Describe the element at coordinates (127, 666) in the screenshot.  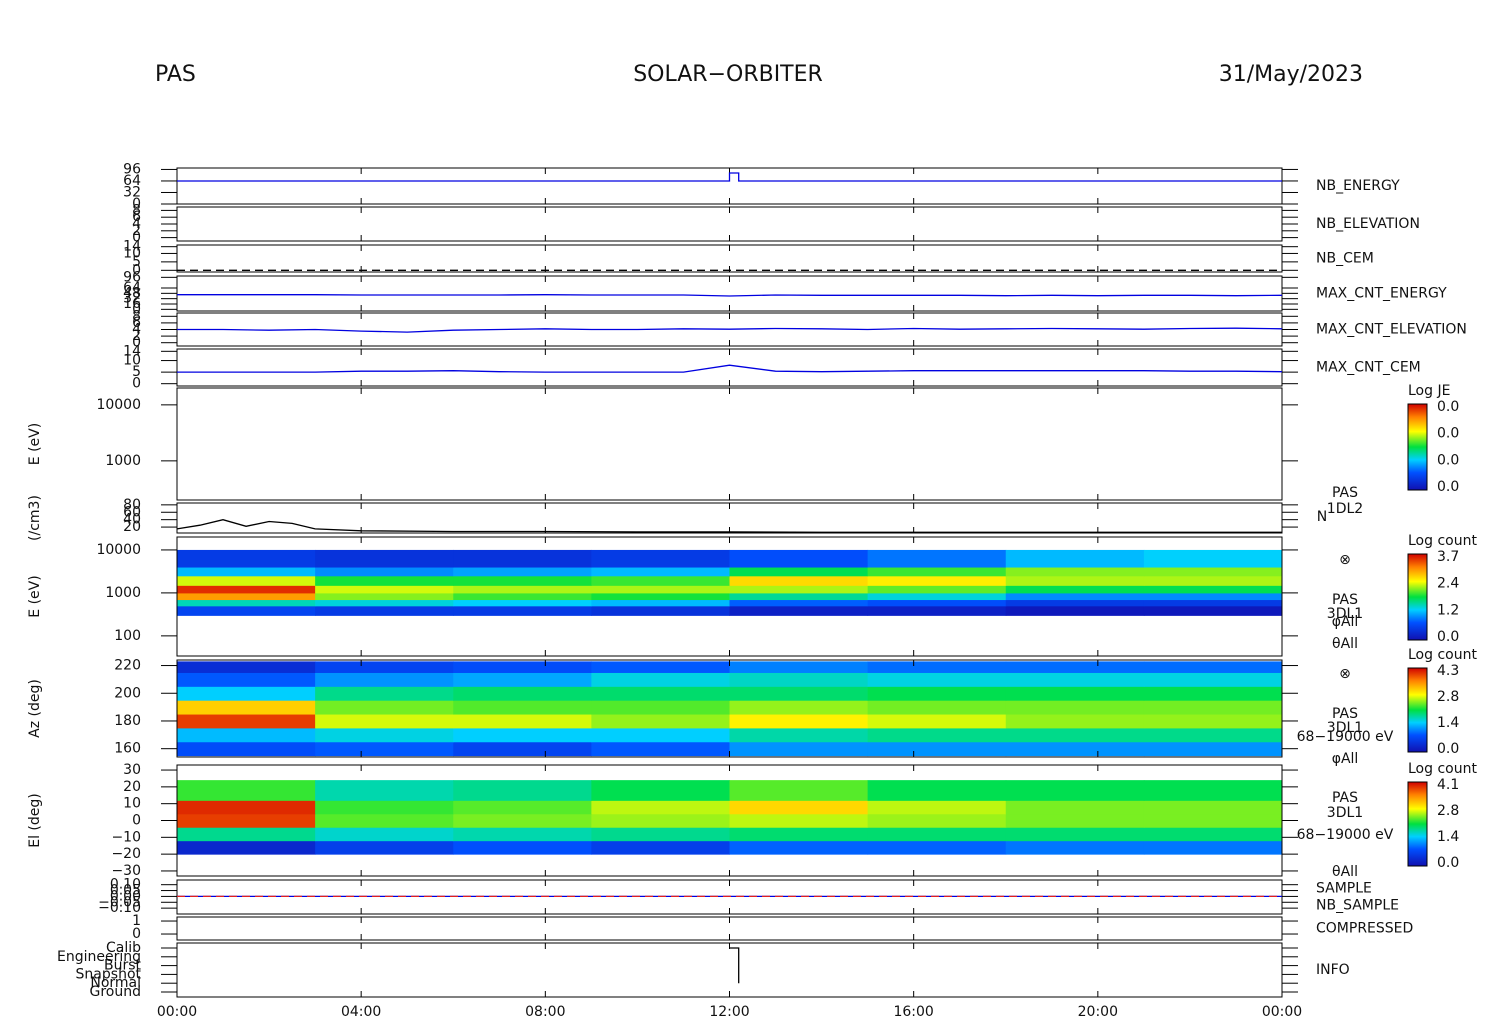
I see `y-tick-label: 220` at that location.